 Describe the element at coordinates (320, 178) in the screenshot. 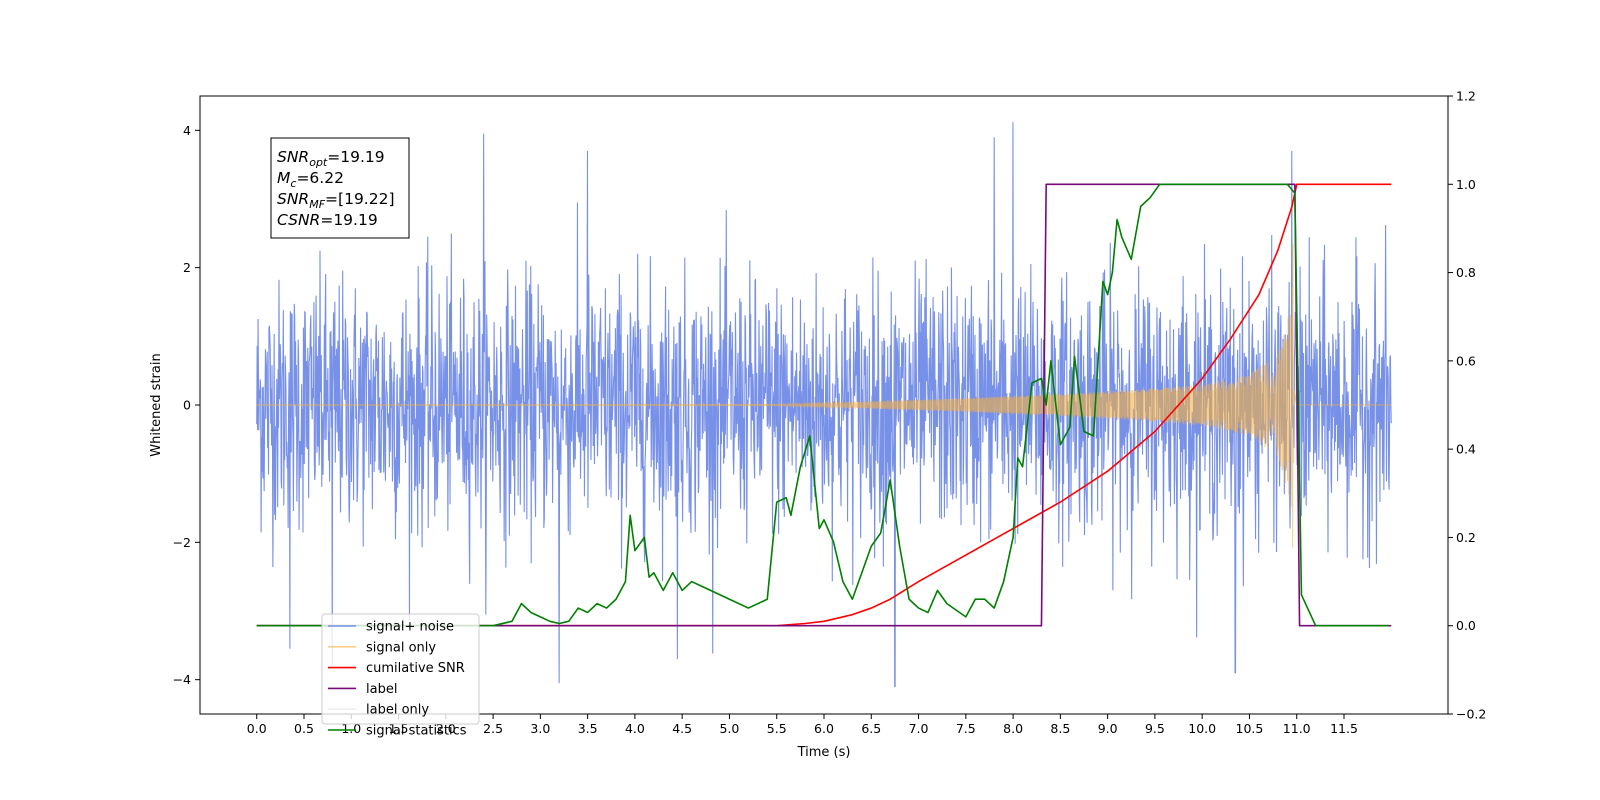

I see `annotation-value: =6.22` at that location.